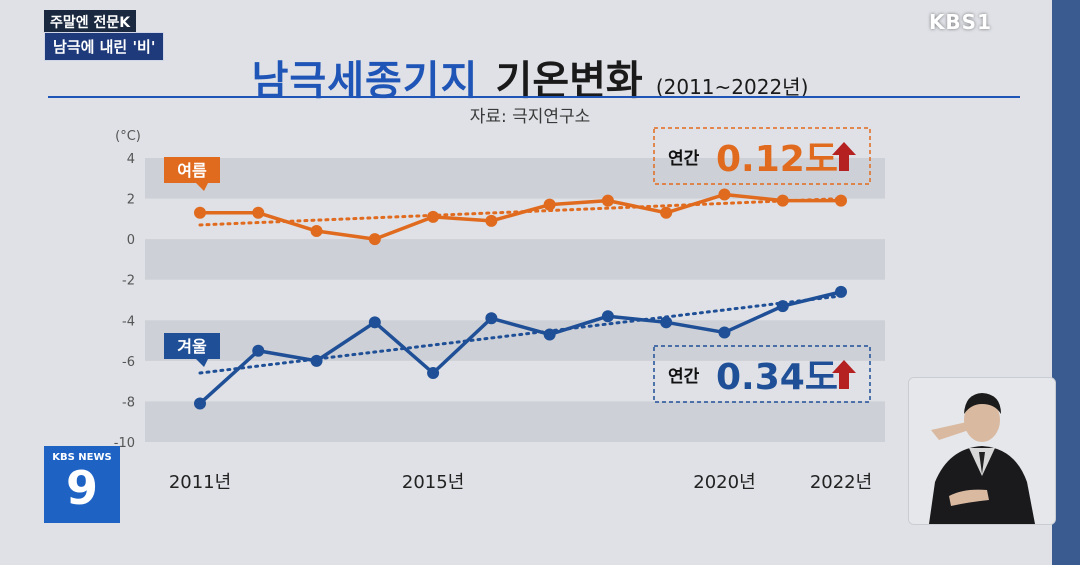 This screenshot has height=565, width=1080. I want to click on broadcaster-logo: KBS1, so click(960, 22).